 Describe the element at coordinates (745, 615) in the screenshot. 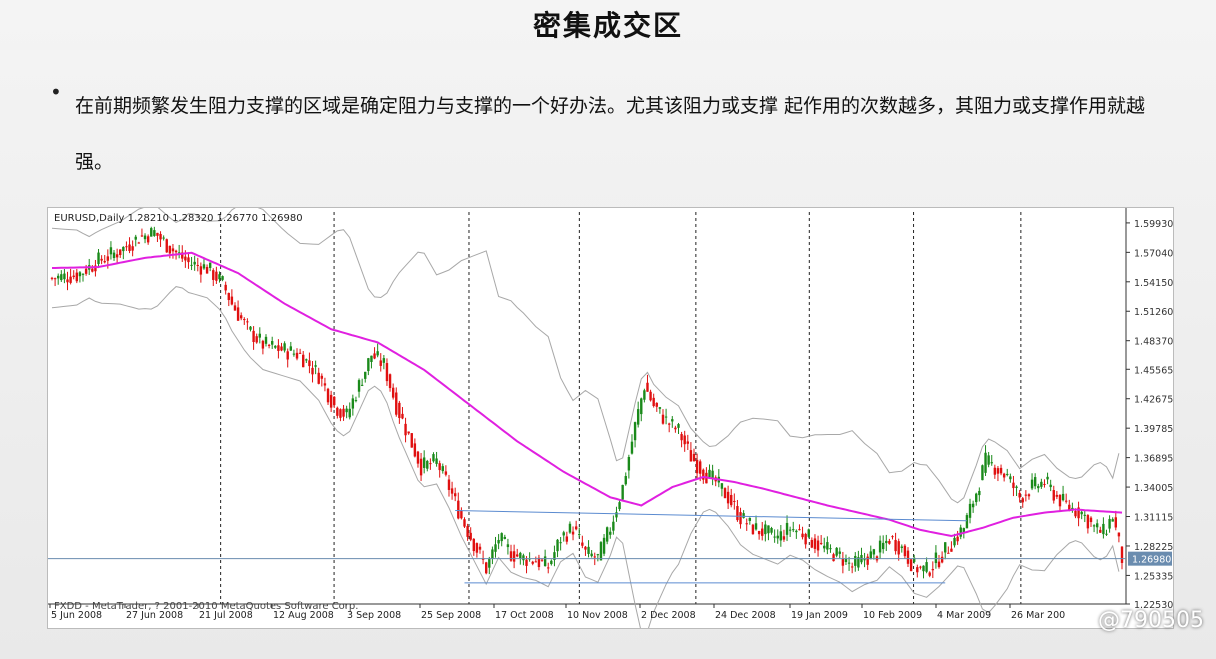

I see `x-tick-label: 24 Dec 2008` at that location.